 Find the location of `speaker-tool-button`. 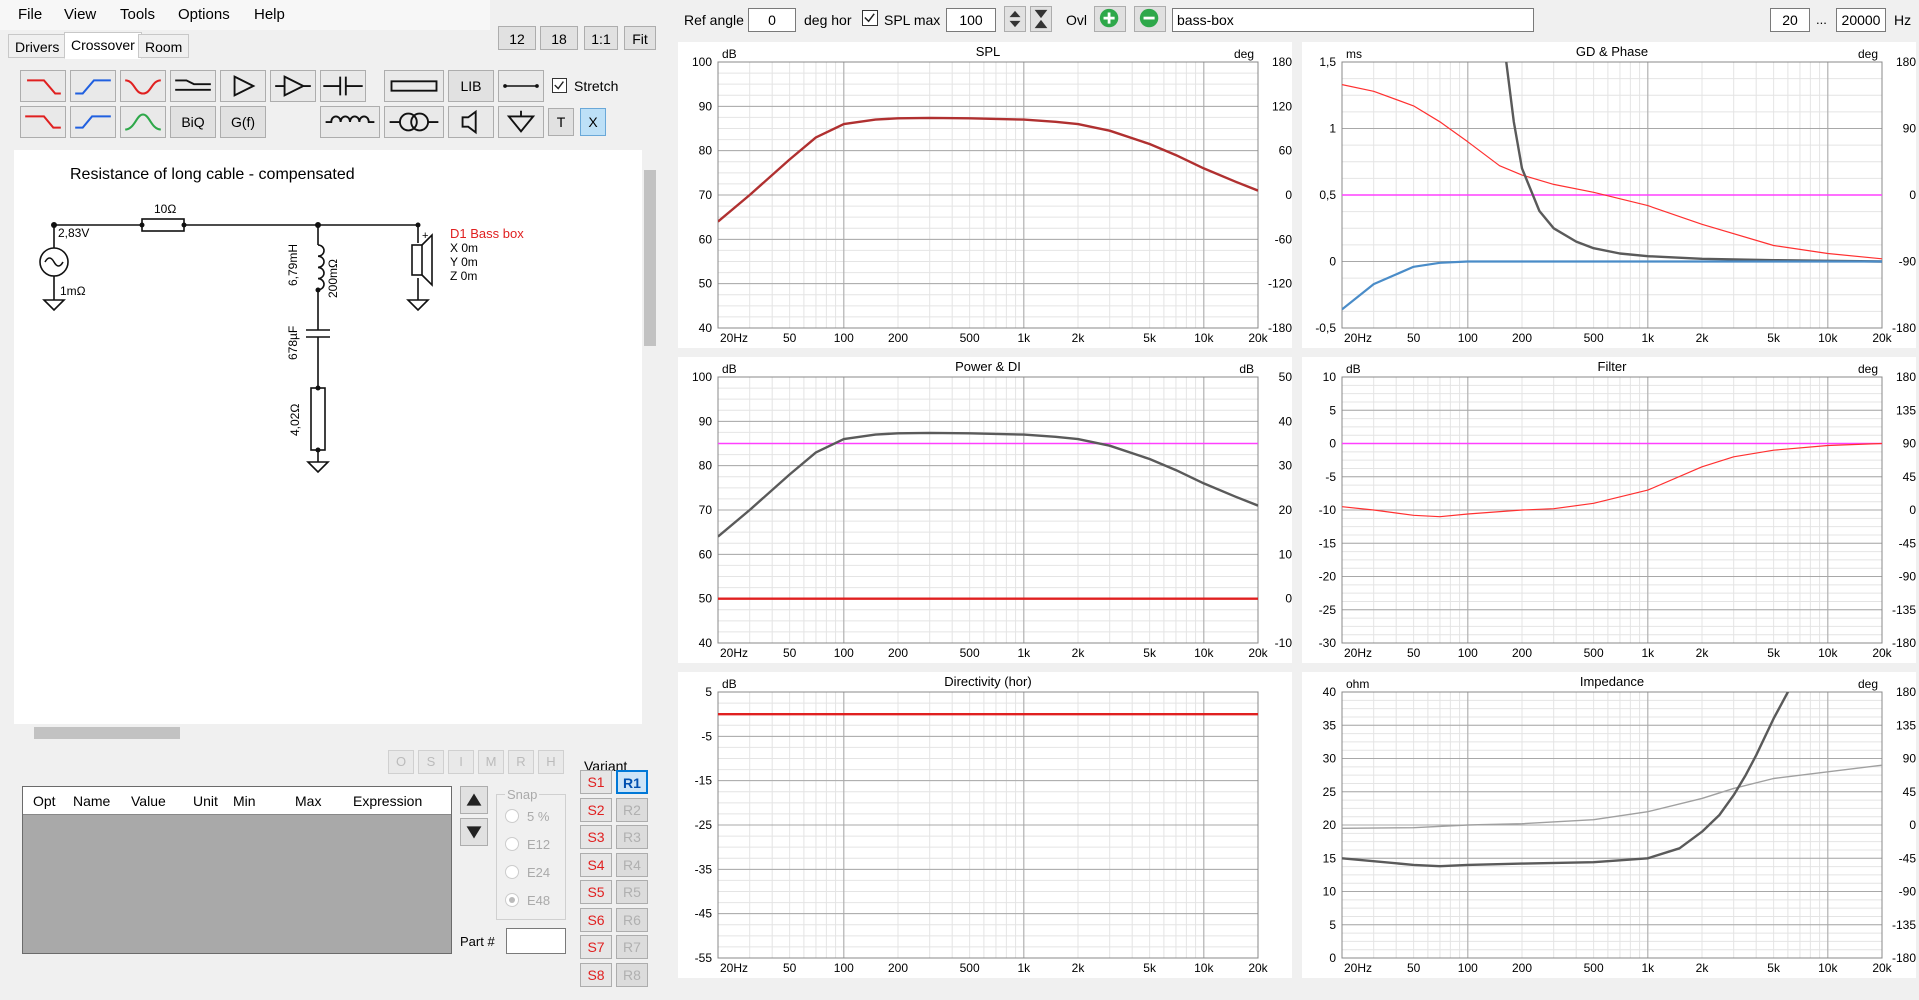

speaker-tool-button is located at coordinates (471, 122).